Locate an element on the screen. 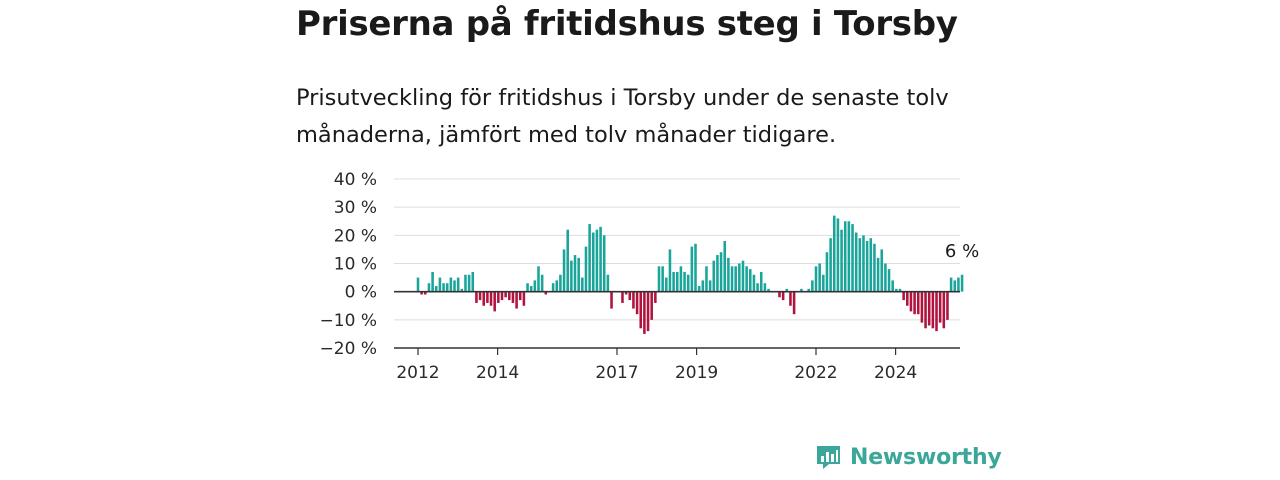  y-tick-label: 30 % is located at coordinates (355, 208).